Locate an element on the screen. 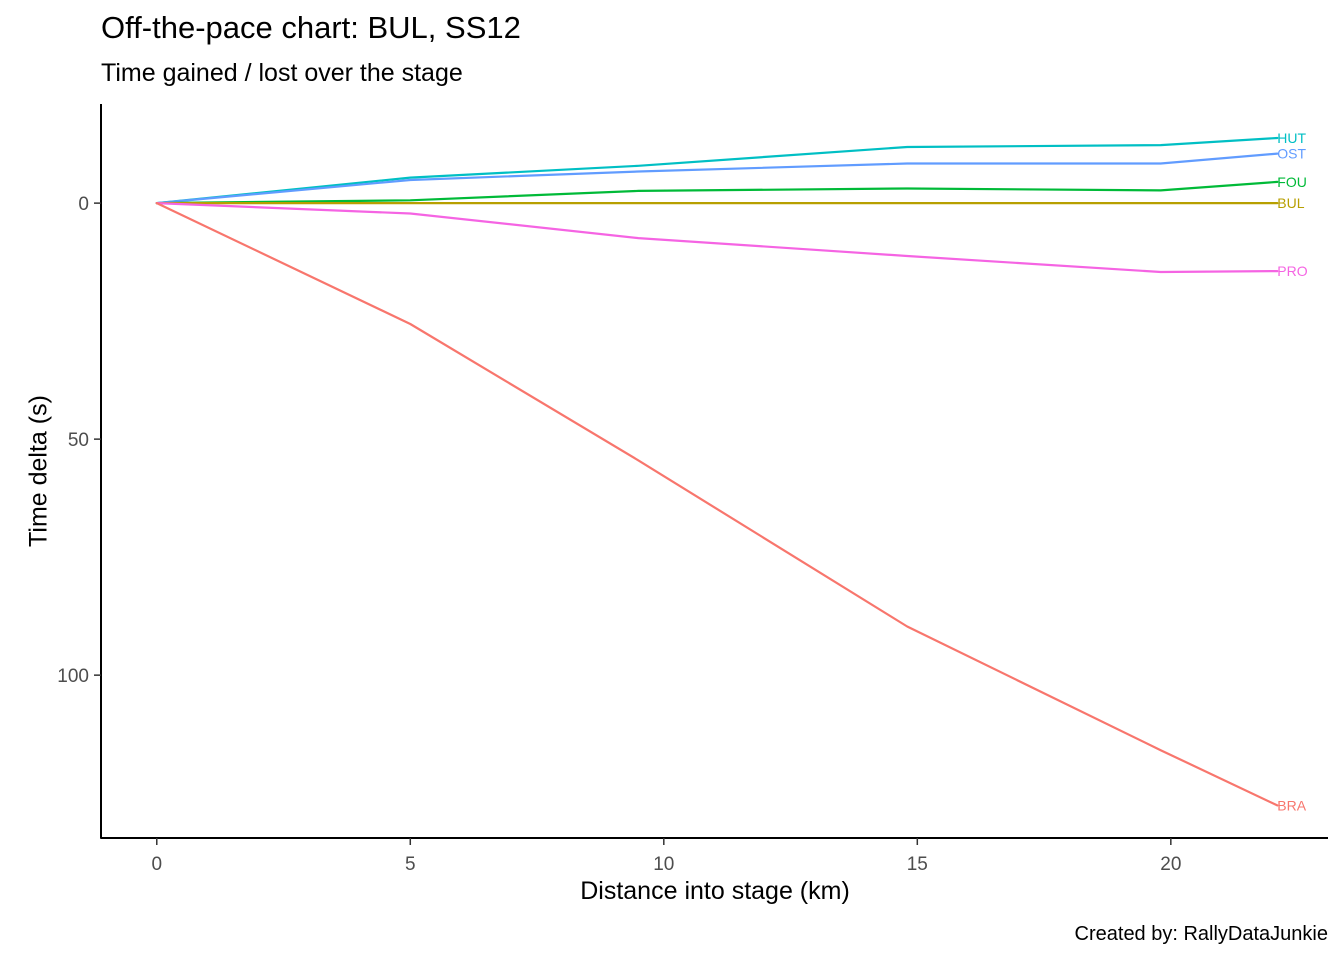 Image resolution: width=1344 pixels, height=960 pixels. y-tick-label: 50 is located at coordinates (78, 440).